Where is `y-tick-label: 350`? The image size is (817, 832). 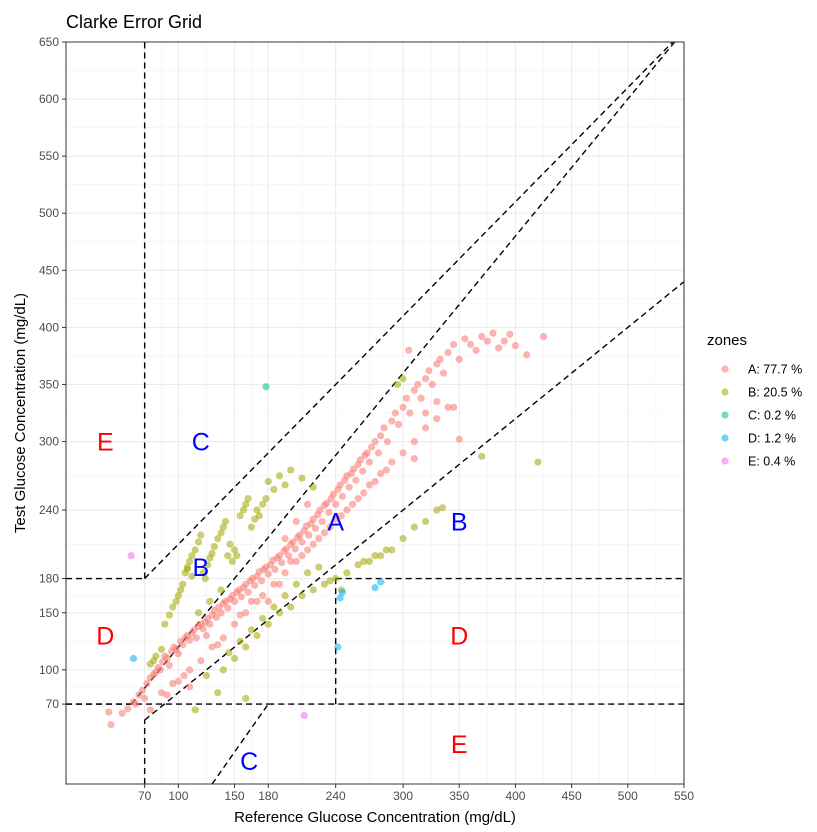
y-tick-label: 350 is located at coordinates (49, 384).